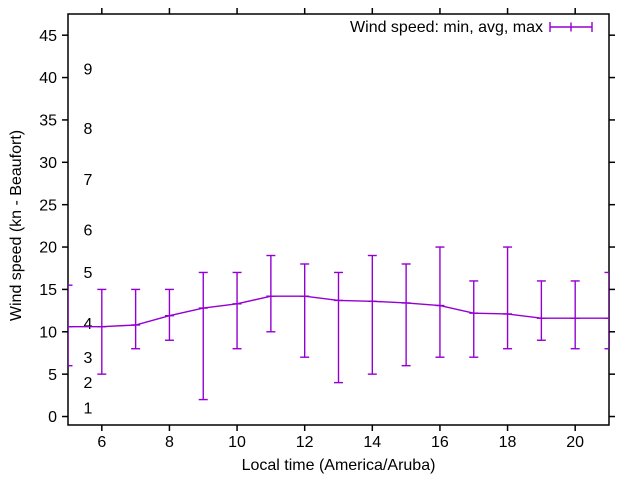 The width and height of the screenshot is (640, 480). I want to click on legend-sample-errorbar-icon, so click(571, 27).